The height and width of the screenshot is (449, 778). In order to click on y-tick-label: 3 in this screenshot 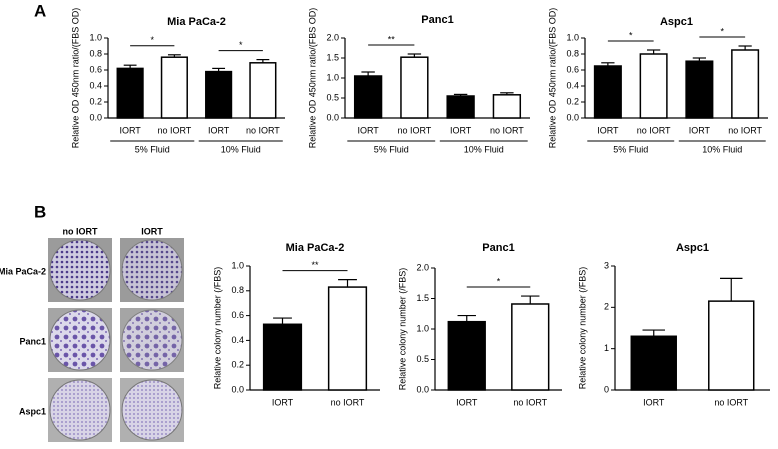, I will do `click(606, 265)`.